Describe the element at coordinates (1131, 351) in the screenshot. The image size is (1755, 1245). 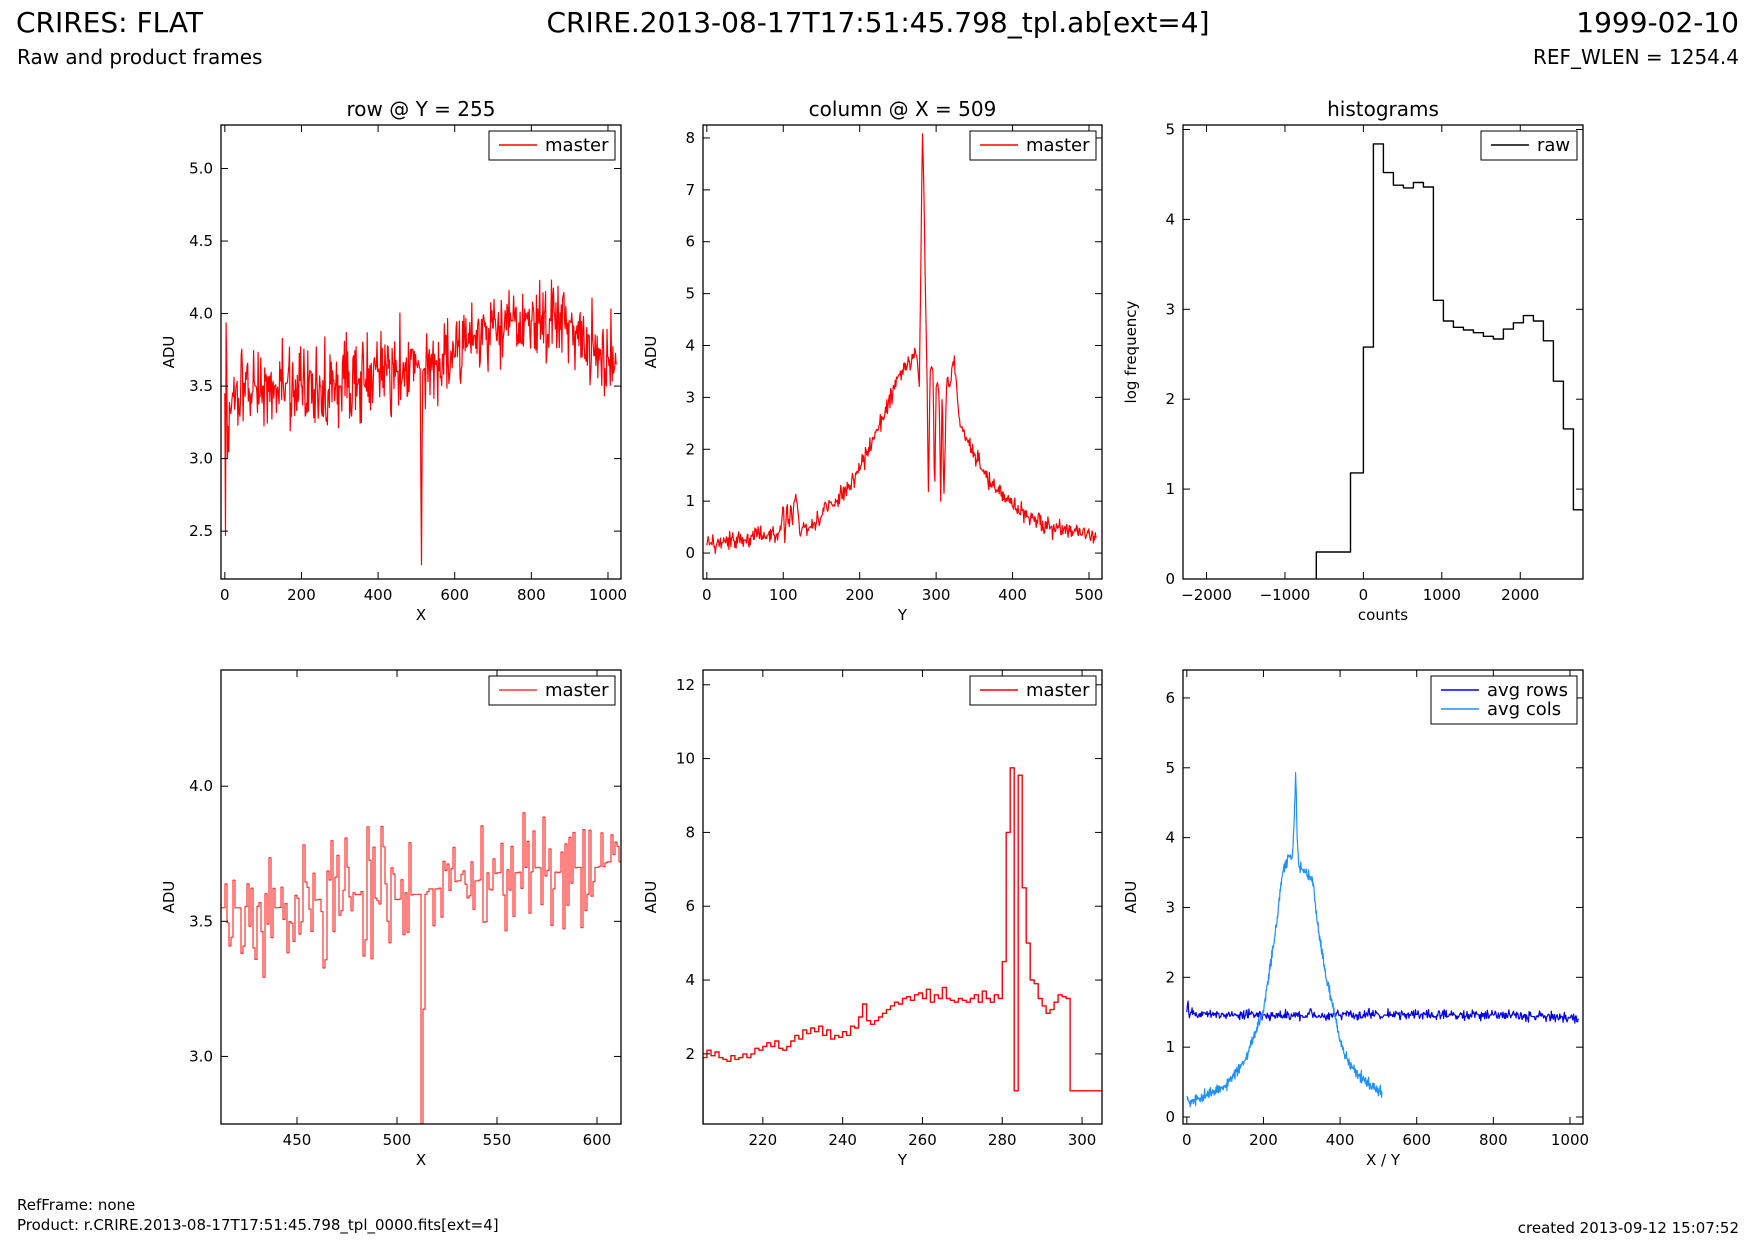
I see `y-axis-label: log frequency` at that location.